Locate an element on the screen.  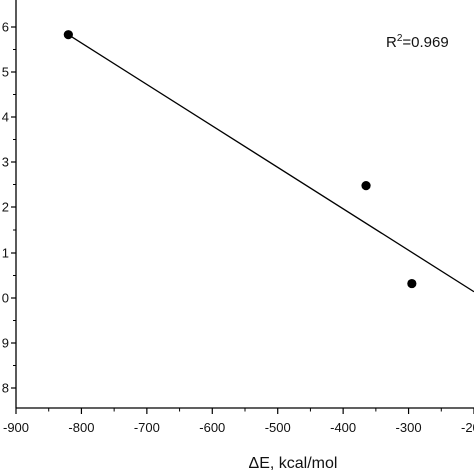
x-tick-label: -200 is located at coordinates (467, 427).